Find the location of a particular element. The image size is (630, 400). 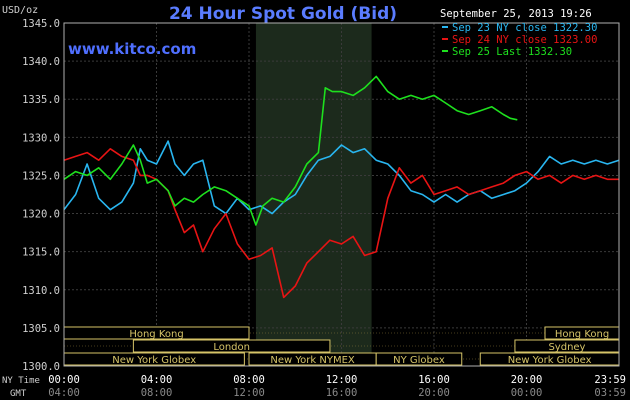

session-label: Sydney is located at coordinates (566, 347).